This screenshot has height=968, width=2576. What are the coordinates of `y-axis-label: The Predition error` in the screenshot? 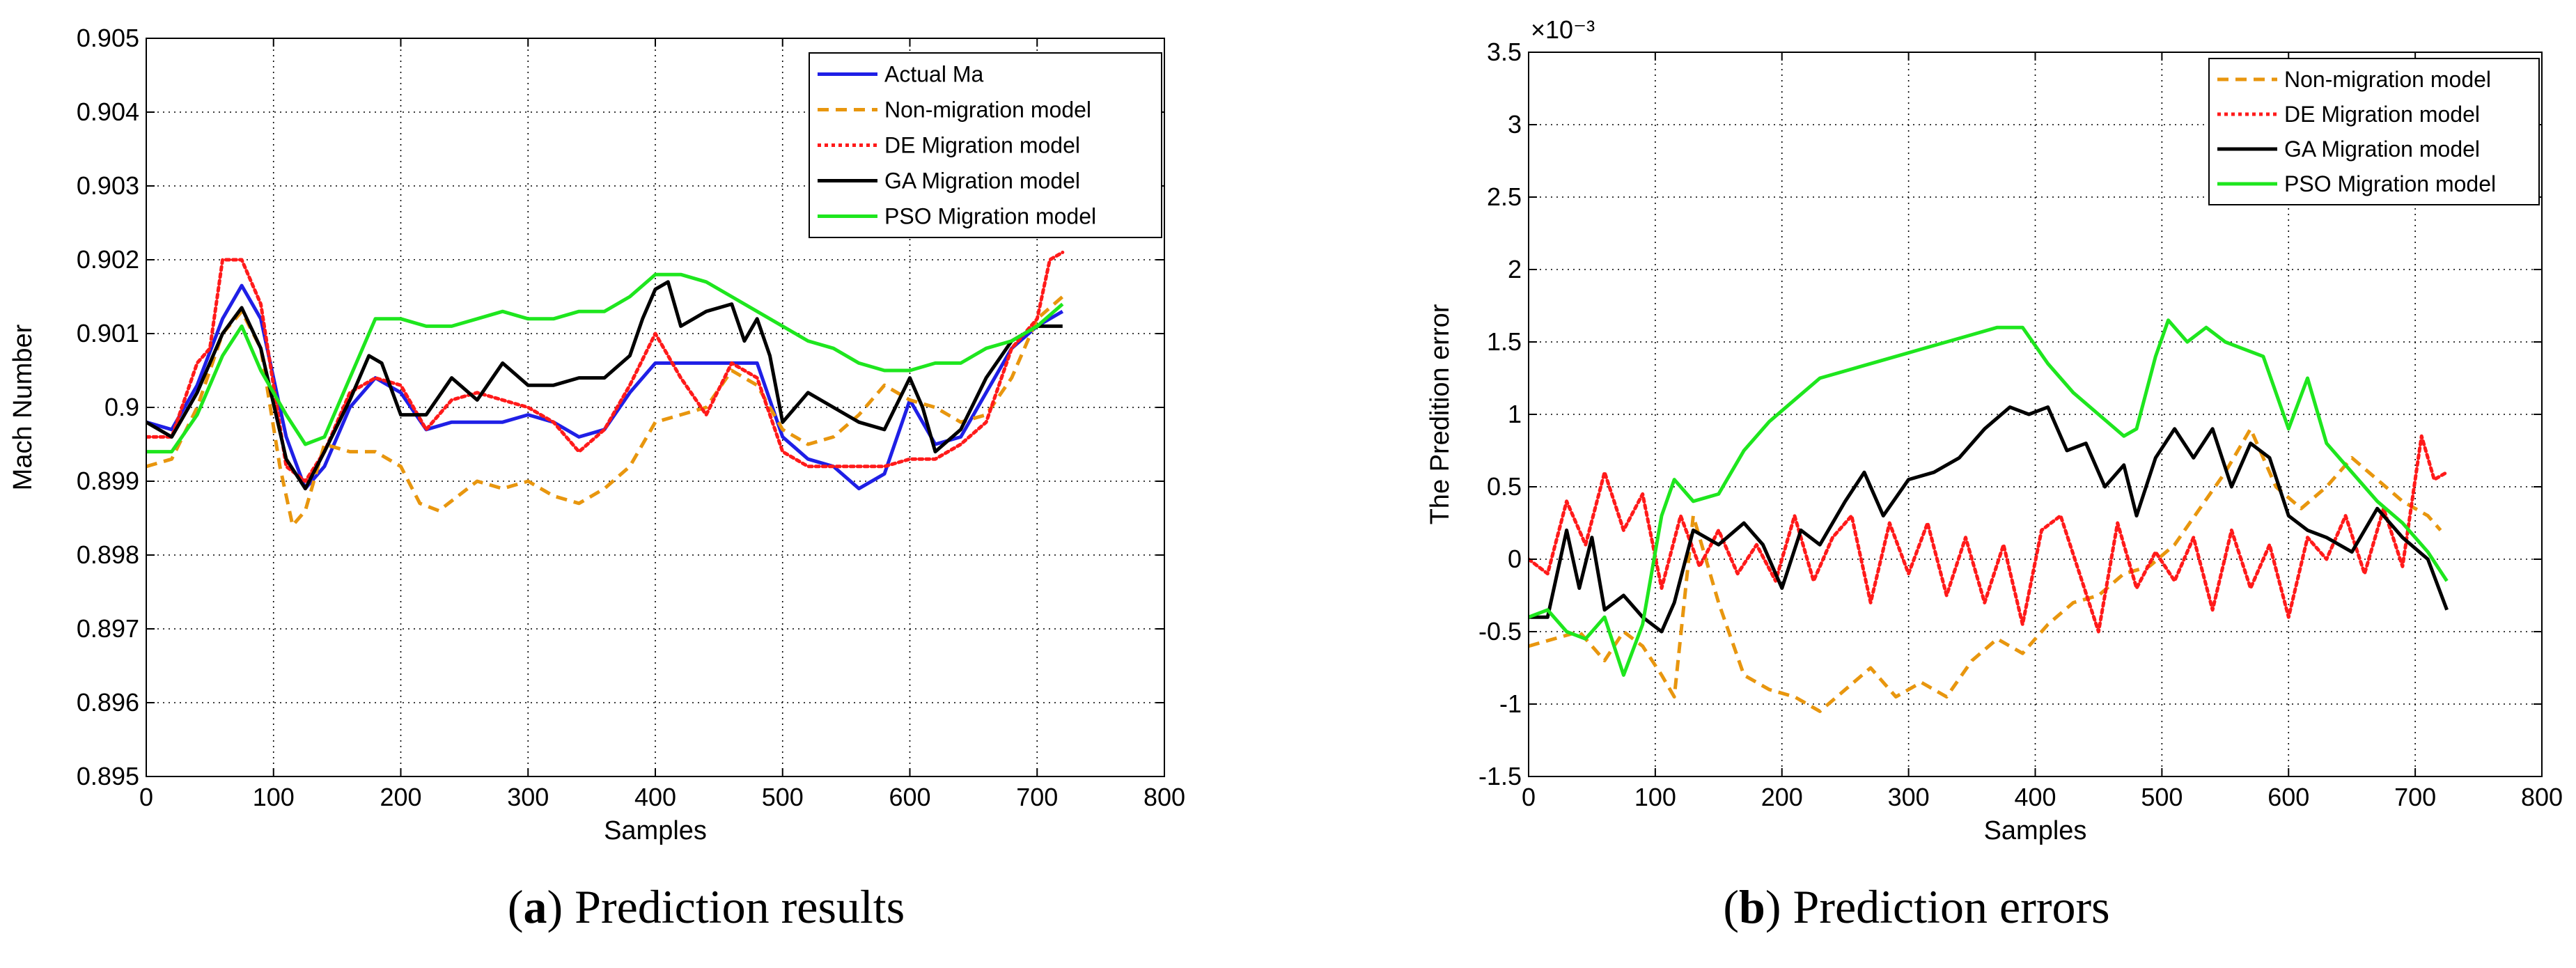 It's located at (1440, 414).